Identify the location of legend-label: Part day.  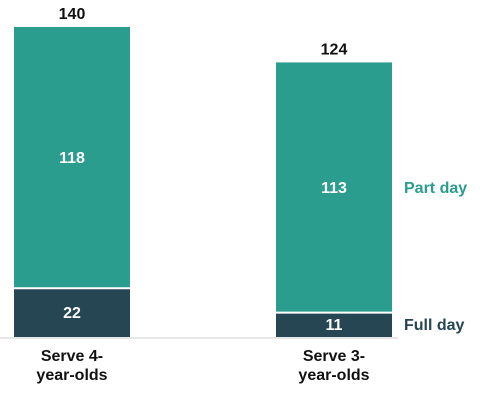
(435, 188).